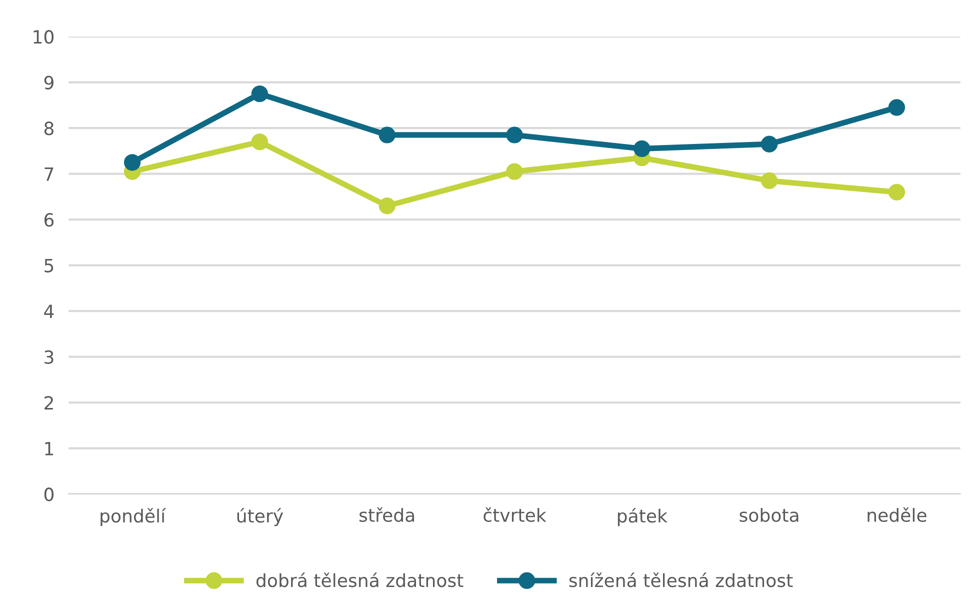 This screenshot has height=610, width=980. Describe the element at coordinates (44, 37) in the screenshot. I see `y-tick-label: 10` at that location.